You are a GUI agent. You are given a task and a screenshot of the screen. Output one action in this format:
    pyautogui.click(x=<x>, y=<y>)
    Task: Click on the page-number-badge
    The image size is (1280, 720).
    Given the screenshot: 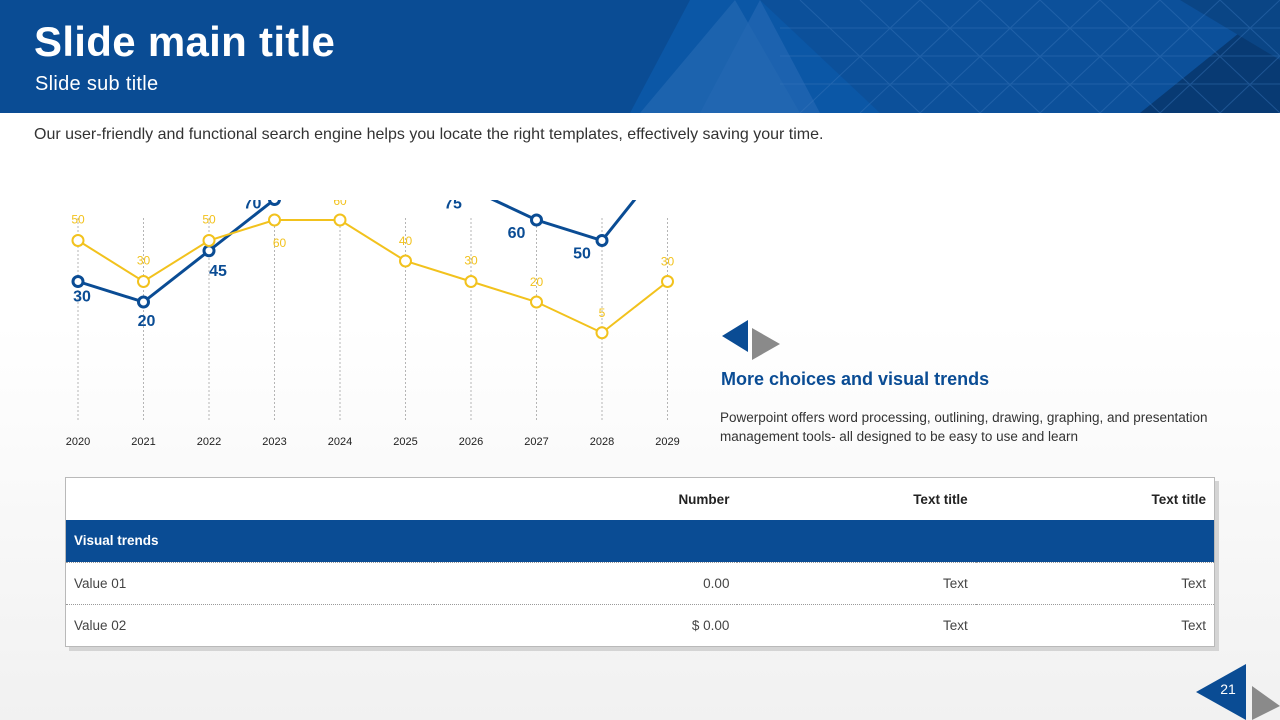 What is the action you would take?
    pyautogui.click(x=1238, y=692)
    